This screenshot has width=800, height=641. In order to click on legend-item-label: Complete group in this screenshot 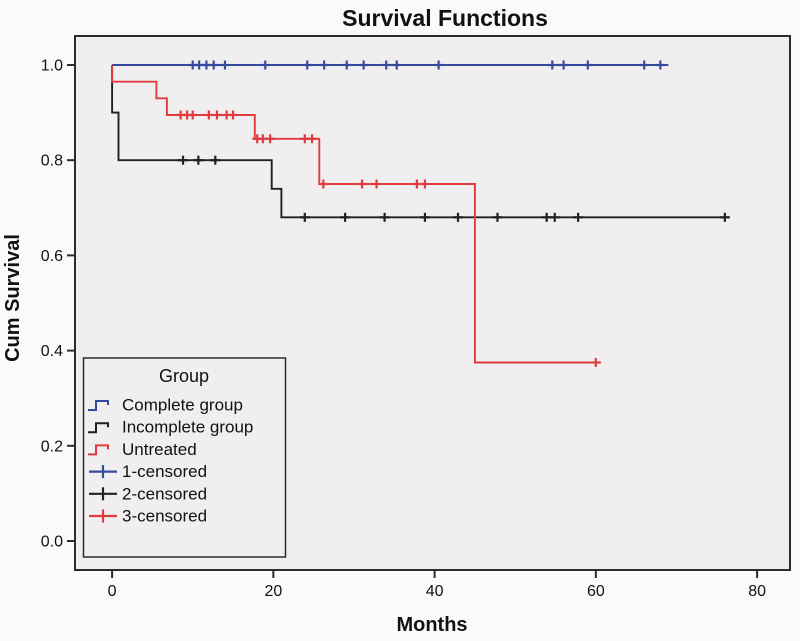, I will do `click(182, 405)`.